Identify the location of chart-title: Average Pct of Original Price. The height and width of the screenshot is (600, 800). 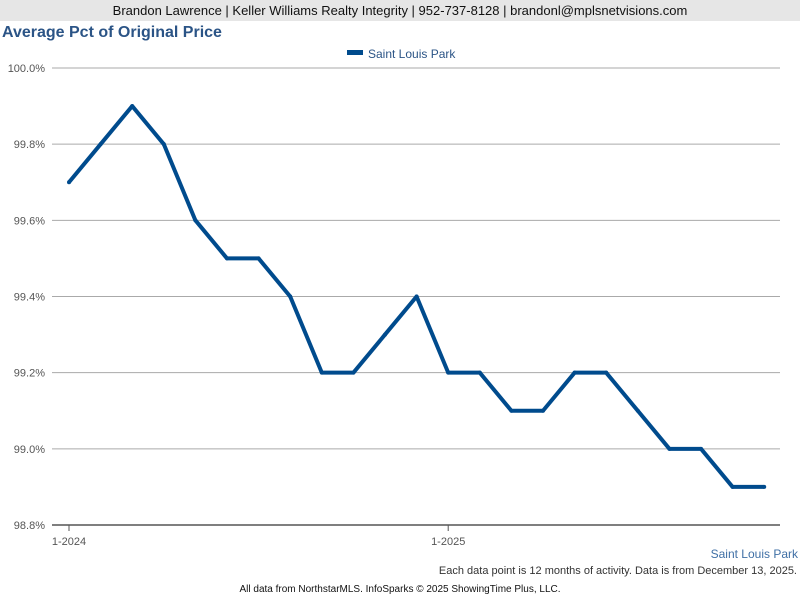
(112, 32).